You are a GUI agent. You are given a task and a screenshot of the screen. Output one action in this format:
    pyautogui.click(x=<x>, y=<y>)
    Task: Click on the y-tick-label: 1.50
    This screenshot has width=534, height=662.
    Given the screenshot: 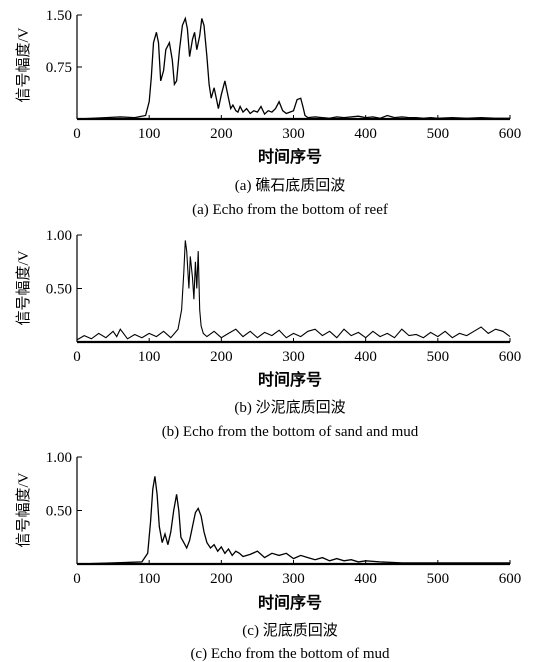 What is the action you would take?
    pyautogui.click(x=59, y=16)
    